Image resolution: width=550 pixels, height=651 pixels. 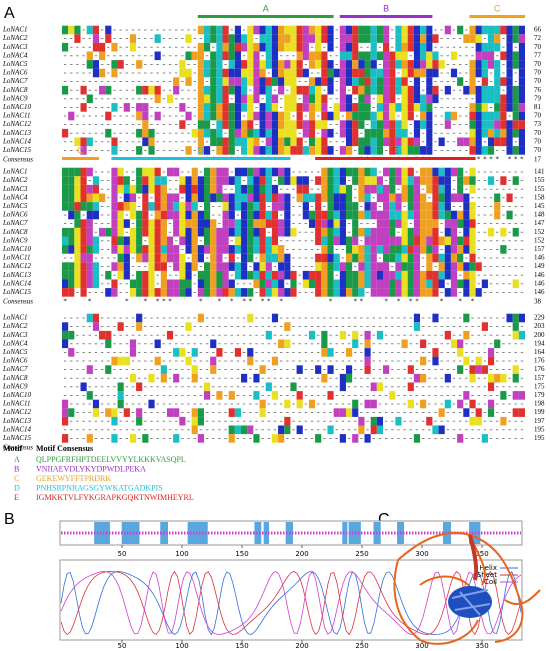 What do you see at coordinates (266, 8) in the screenshot?
I see `motif-letter: A` at bounding box center [266, 8].